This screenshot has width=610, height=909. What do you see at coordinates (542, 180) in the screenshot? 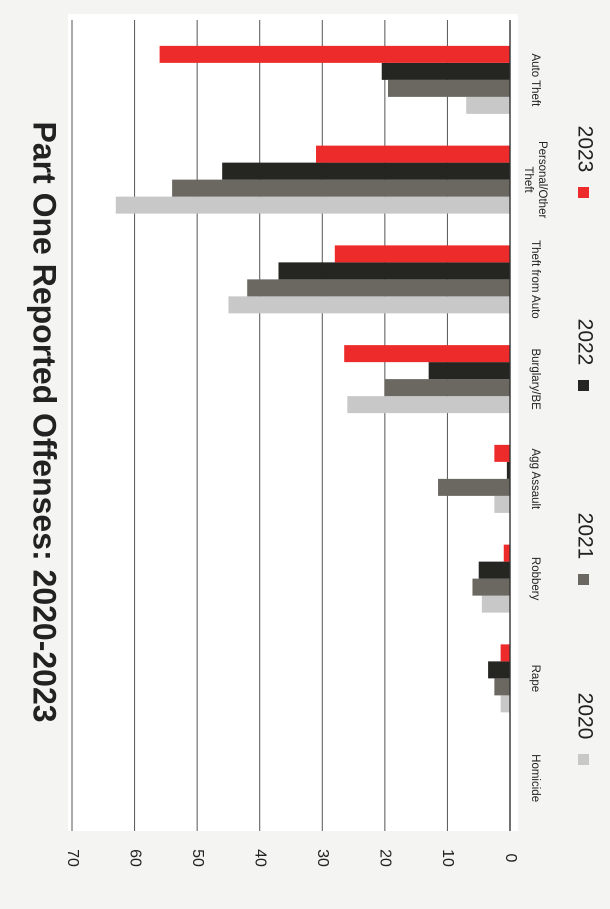
I see `category-label: Personal/Other` at bounding box center [542, 180].